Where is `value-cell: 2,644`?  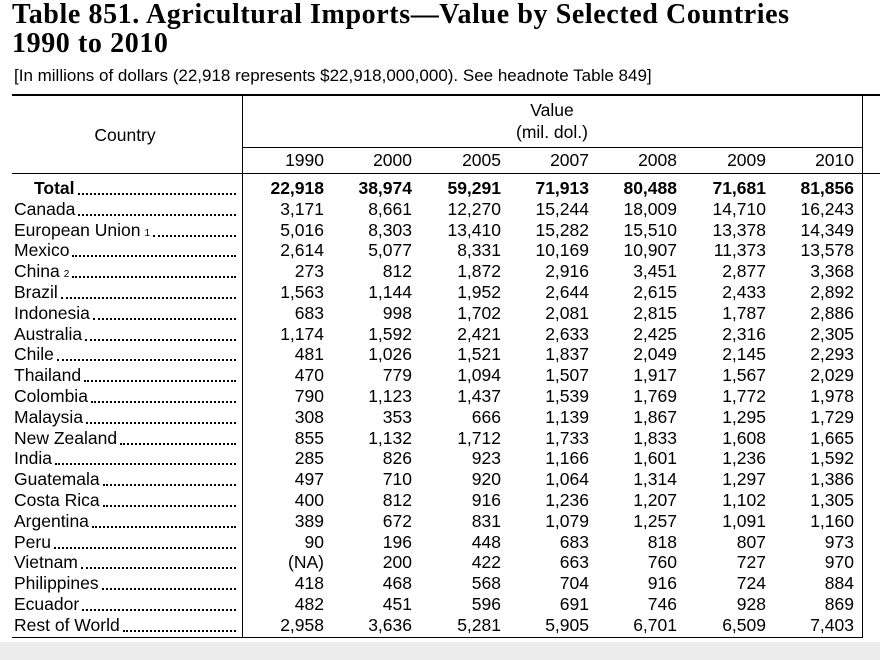 value-cell: 2,644 is located at coordinates (567, 292).